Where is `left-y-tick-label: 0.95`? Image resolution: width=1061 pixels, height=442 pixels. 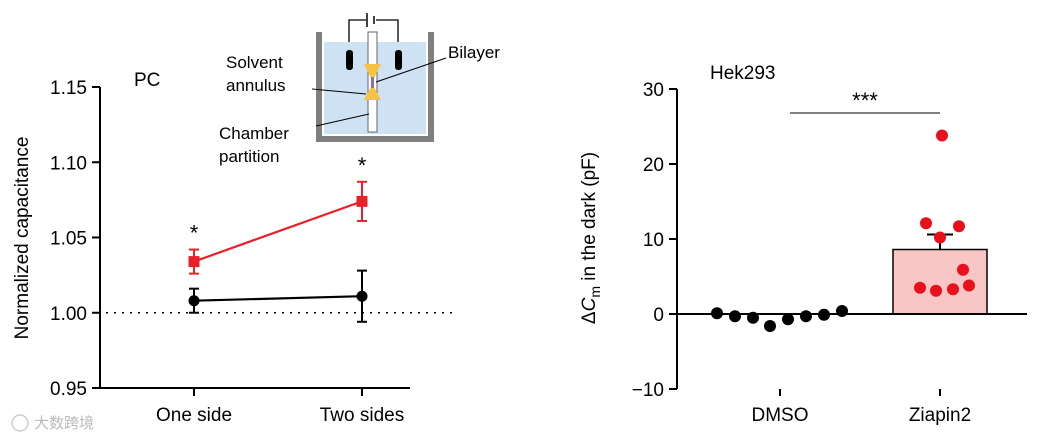
left-y-tick-label: 0.95 is located at coordinates (68, 389).